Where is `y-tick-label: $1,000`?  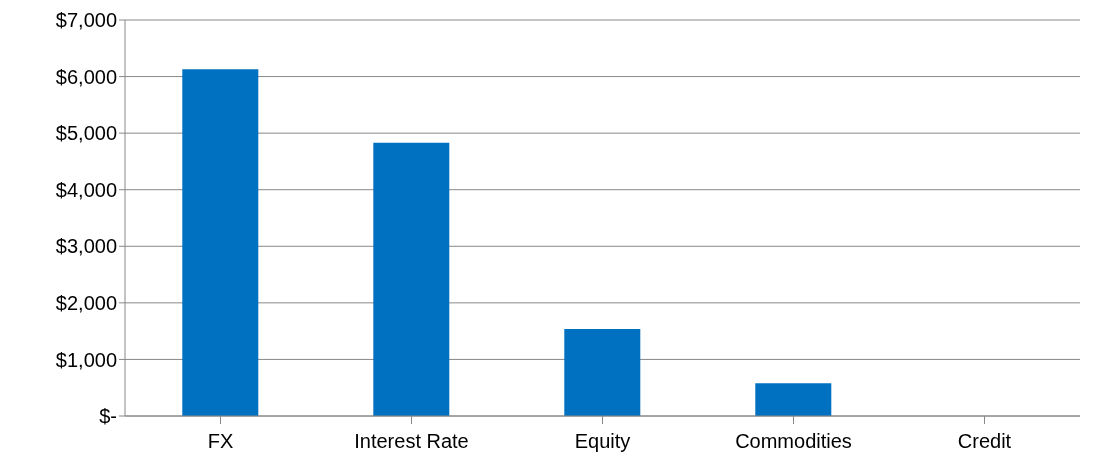
y-tick-label: $1,000 is located at coordinates (86, 359).